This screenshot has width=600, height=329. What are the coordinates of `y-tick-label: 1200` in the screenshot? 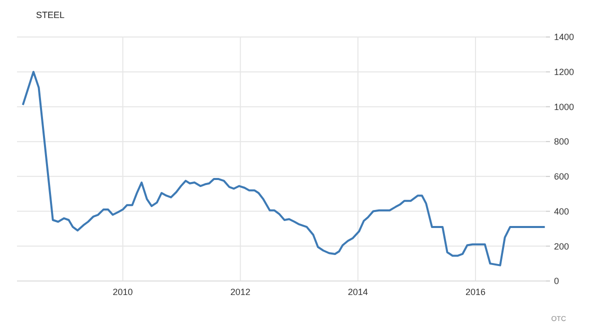 It's located at (564, 72).